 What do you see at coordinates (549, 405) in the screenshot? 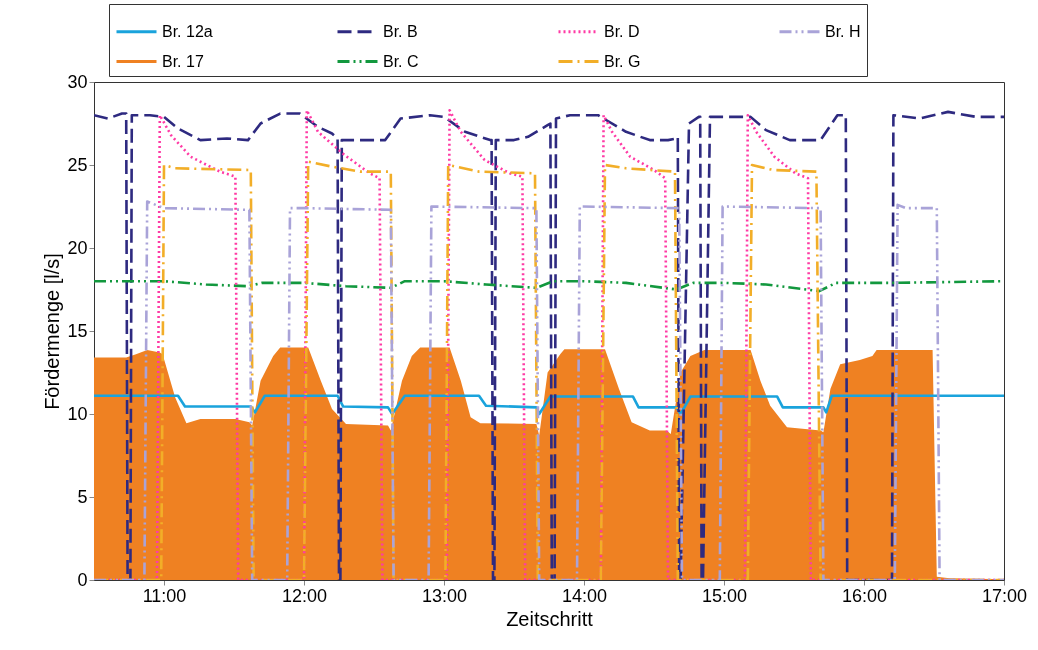
I see `line-series` at bounding box center [549, 405].